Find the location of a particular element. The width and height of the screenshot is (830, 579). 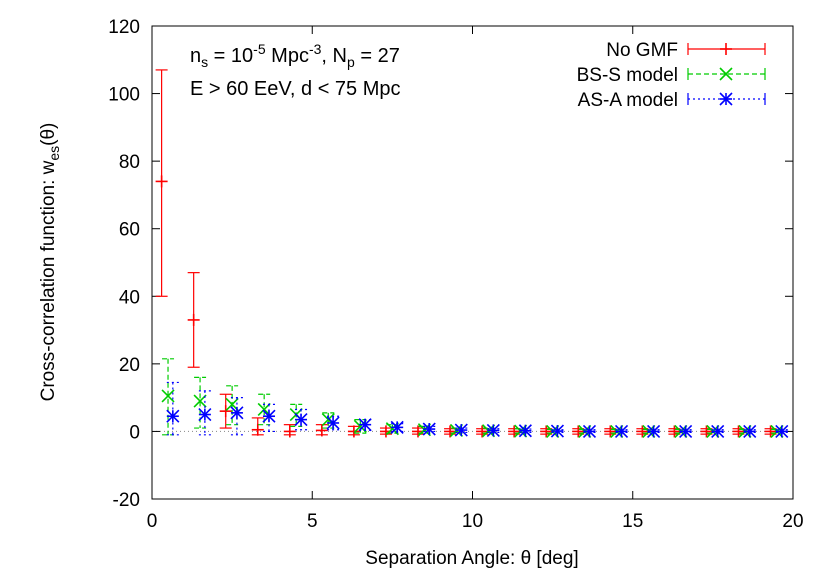

y-axis-label-main: Cross-correlation function: w is located at coordinates (48, 280).